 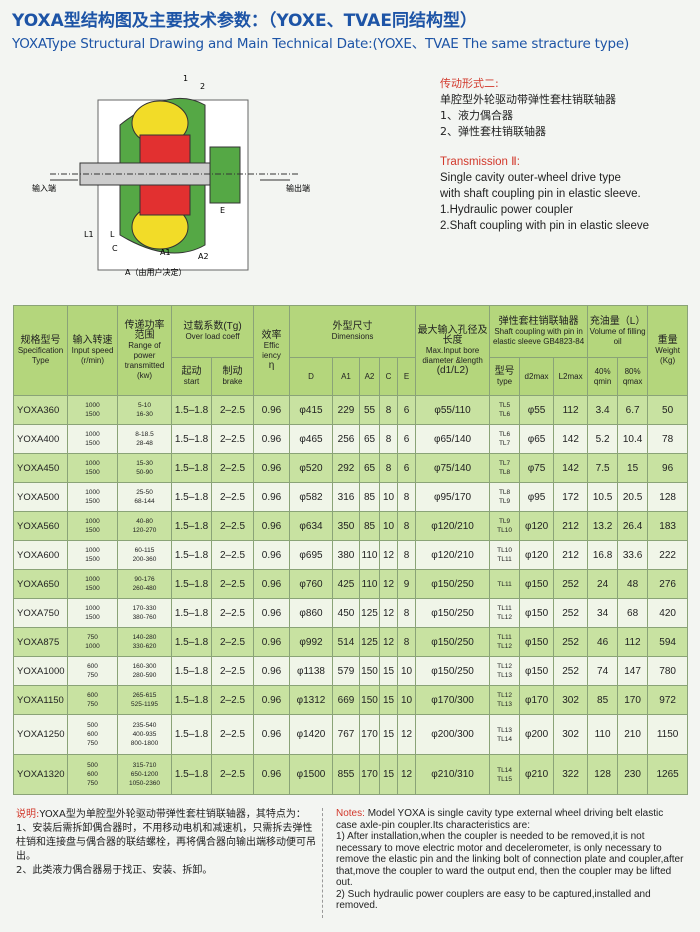 I want to click on cell: φ465, so click(x=311, y=439).